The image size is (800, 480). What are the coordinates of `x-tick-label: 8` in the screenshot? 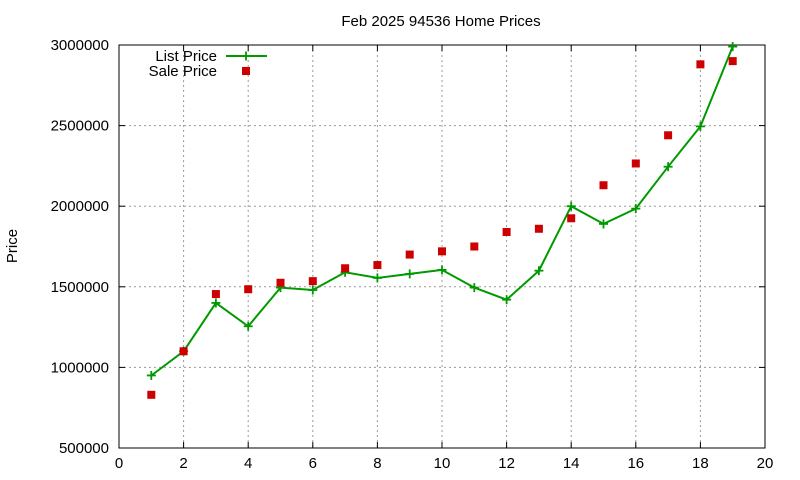 It's located at (377, 463).